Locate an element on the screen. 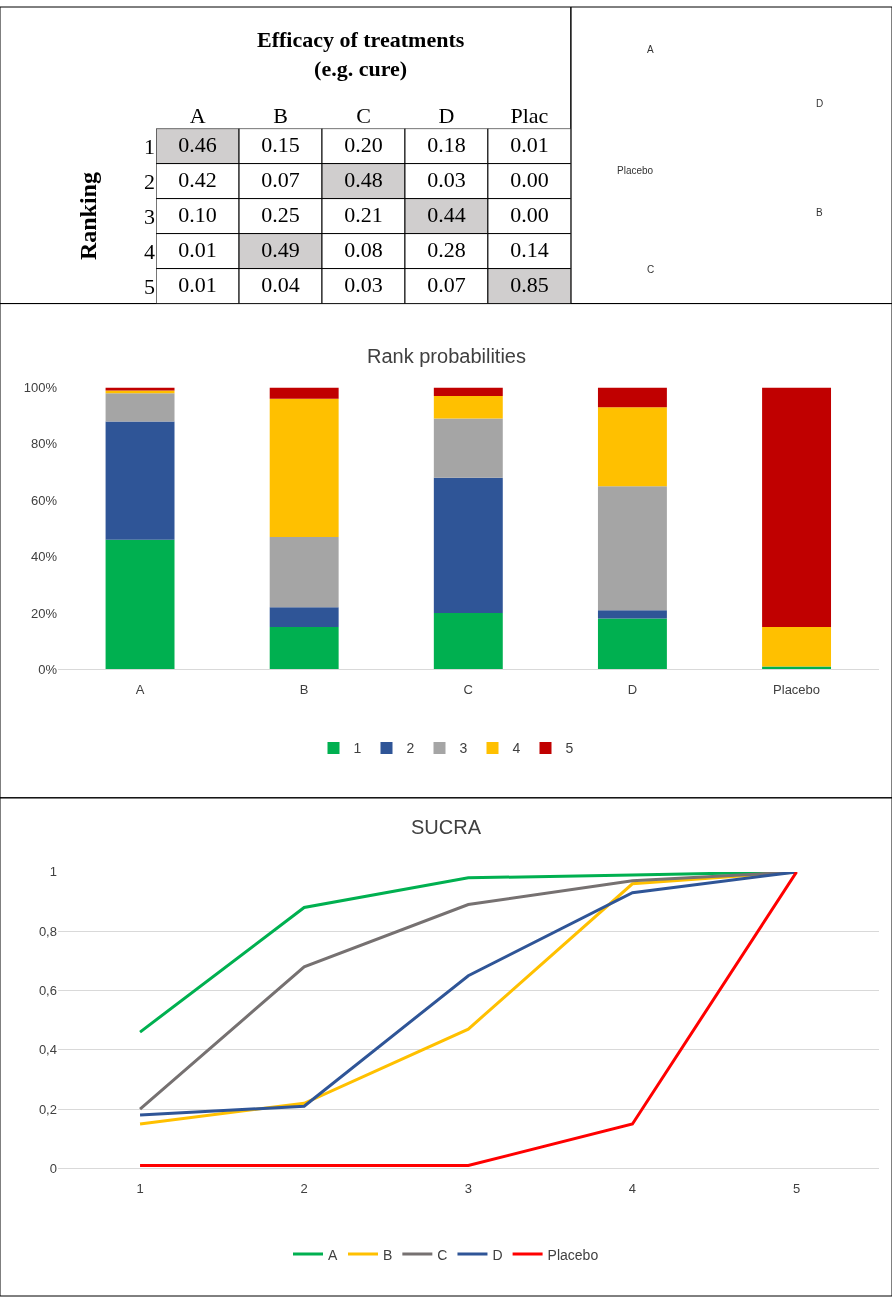  y-axis-title: Ranking is located at coordinates (88, 216).